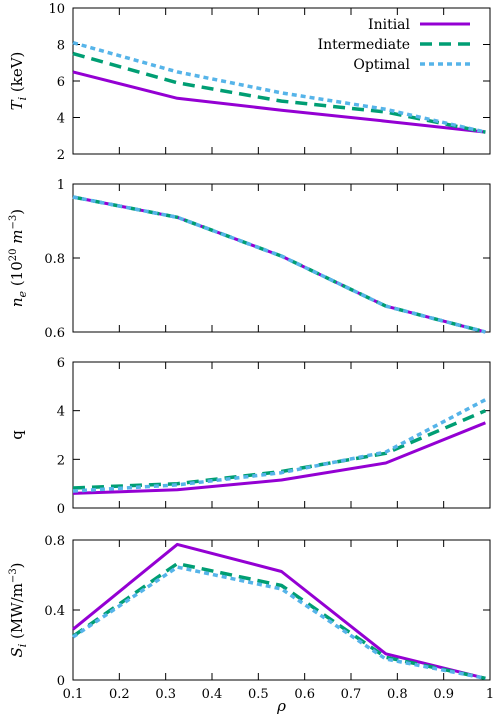 This screenshot has width=498, height=715. Describe the element at coordinates (397, 694) in the screenshot. I see `x-tick-label: 0.8` at that location.